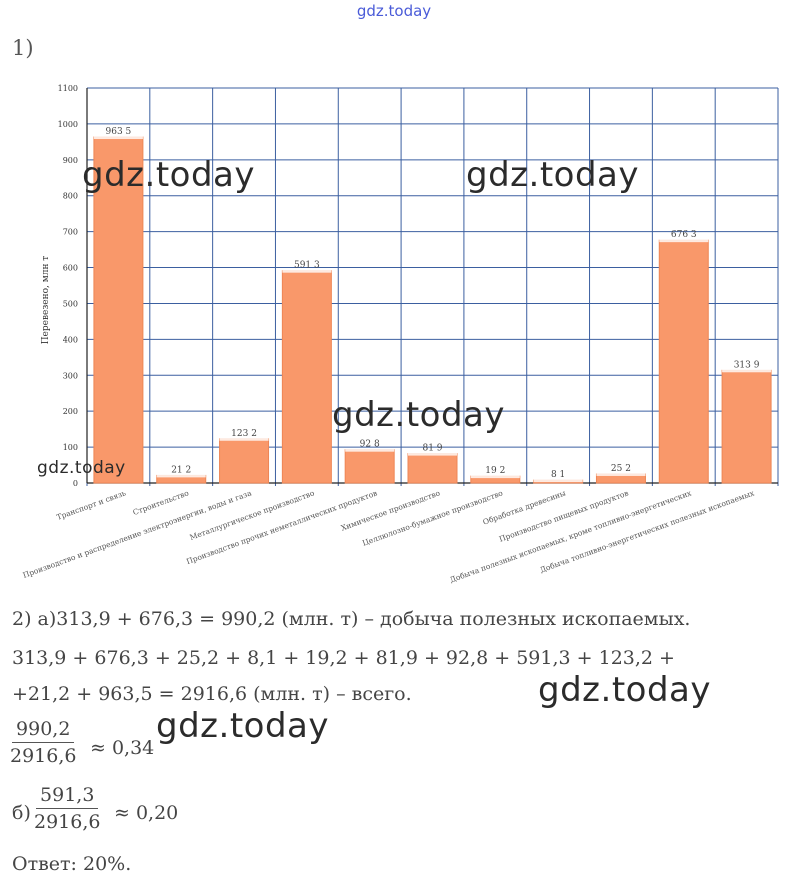 The image size is (788, 888). What do you see at coordinates (70, 339) in the screenshot?
I see `y-tick-label: 400` at bounding box center [70, 339].